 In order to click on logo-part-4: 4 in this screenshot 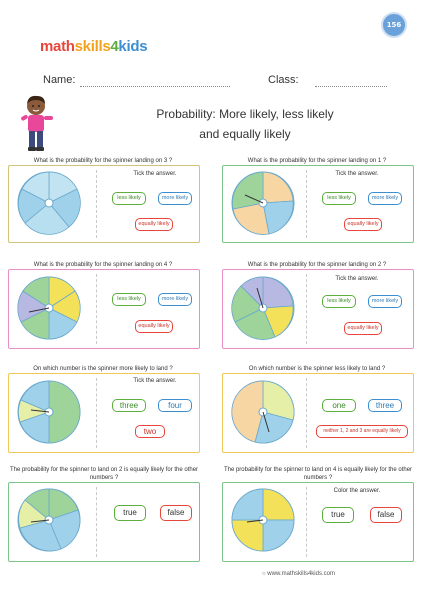, I will do `click(114, 46)`.